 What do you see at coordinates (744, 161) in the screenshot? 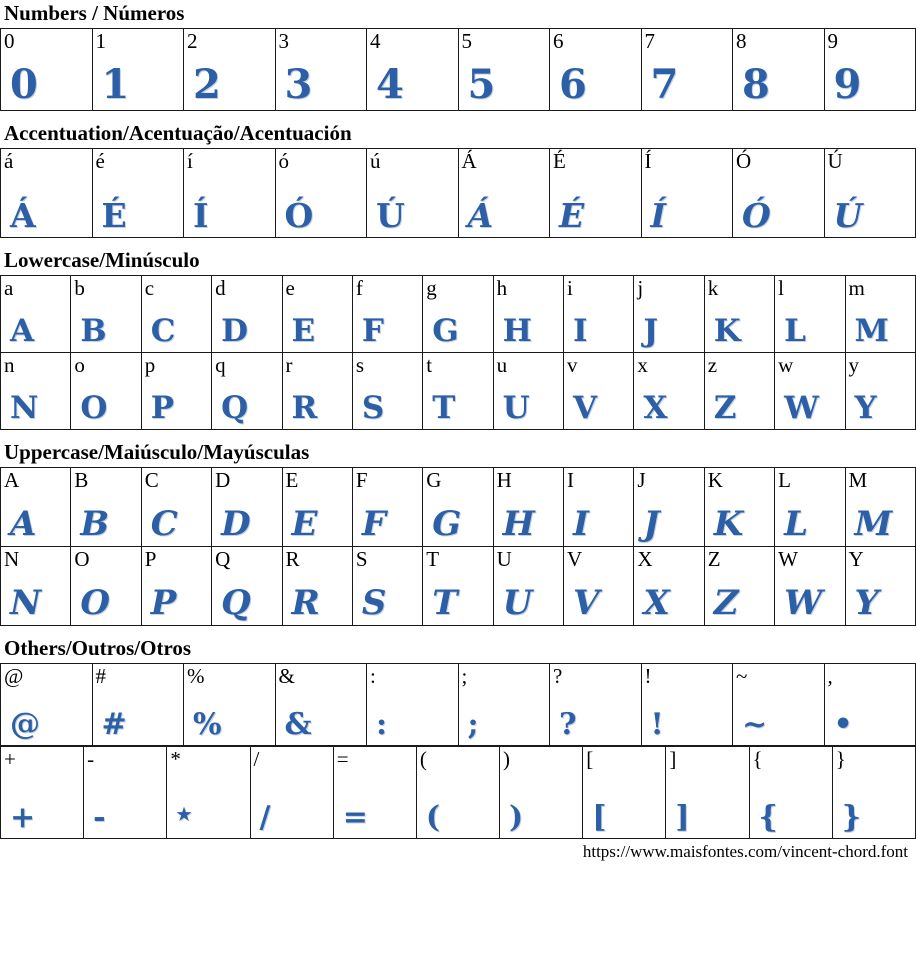
I see `plain-char: Ó` at bounding box center [744, 161].